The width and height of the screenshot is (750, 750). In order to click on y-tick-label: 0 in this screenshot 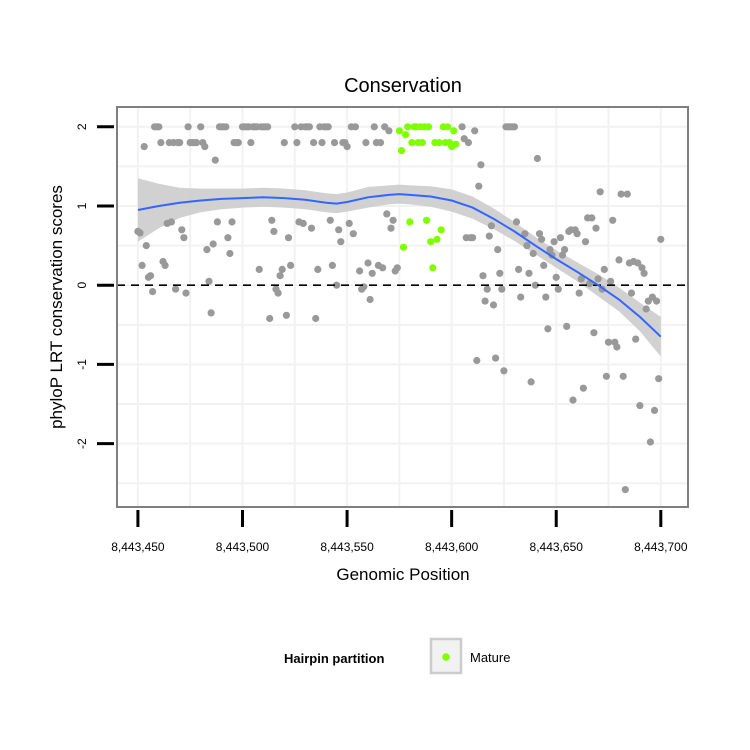, I will do `click(82, 285)`.